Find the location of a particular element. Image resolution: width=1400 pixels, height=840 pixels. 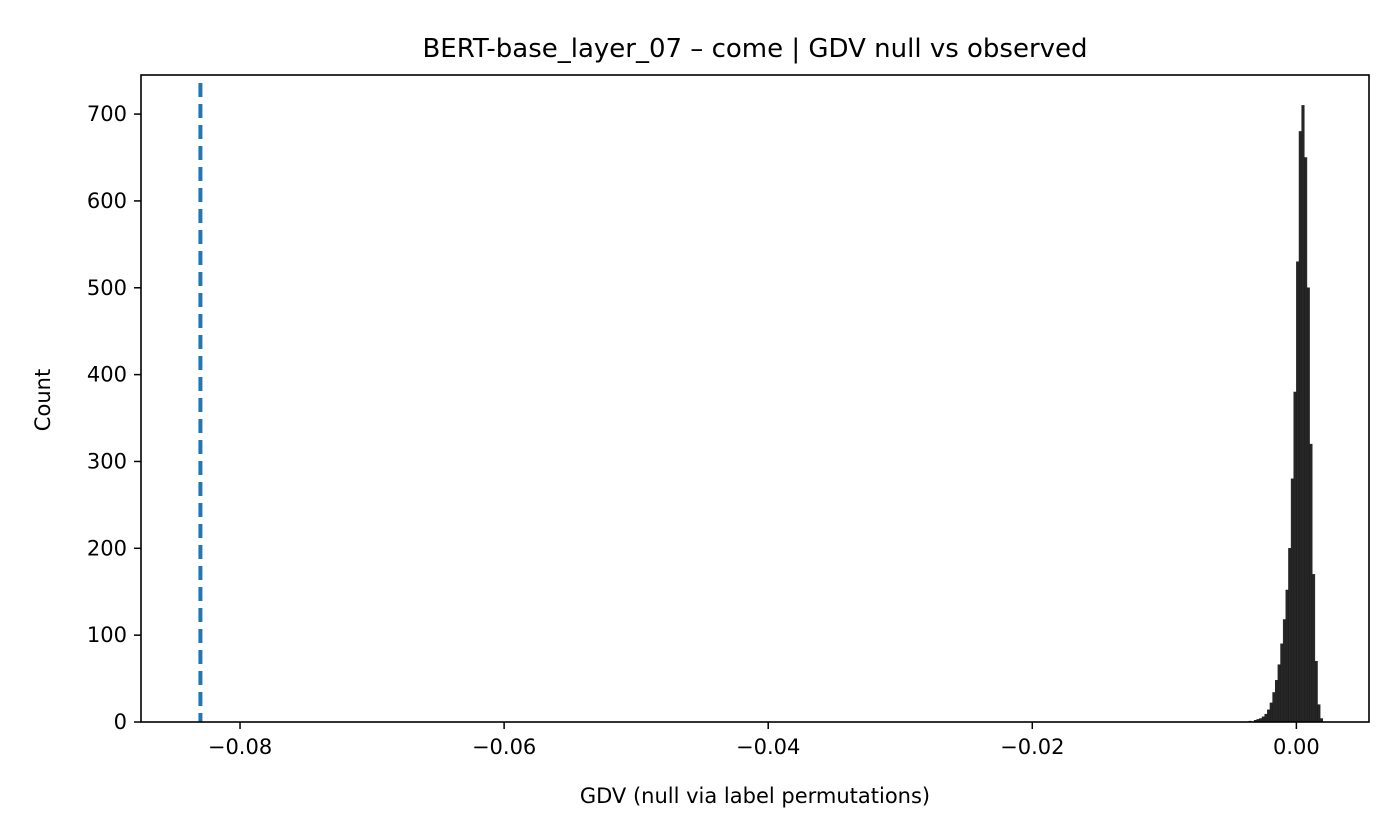

x-tick-label-2: −0.04 is located at coordinates (768, 747).